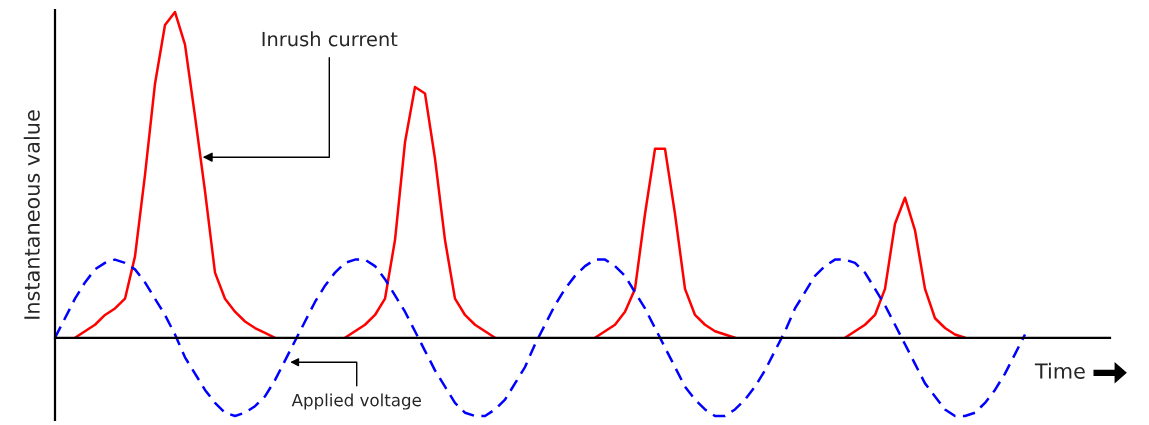  Describe the element at coordinates (1059, 370) in the screenshot. I see `x-axis-title: Time` at that location.